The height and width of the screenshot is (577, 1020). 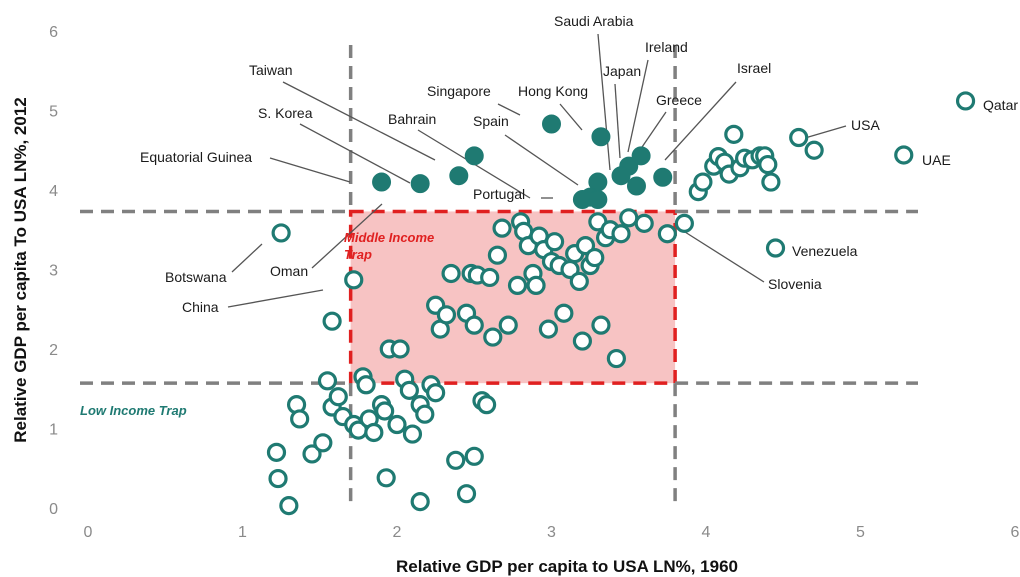 What do you see at coordinates (754, 68) in the screenshot?
I see `point-label: Israel` at bounding box center [754, 68].